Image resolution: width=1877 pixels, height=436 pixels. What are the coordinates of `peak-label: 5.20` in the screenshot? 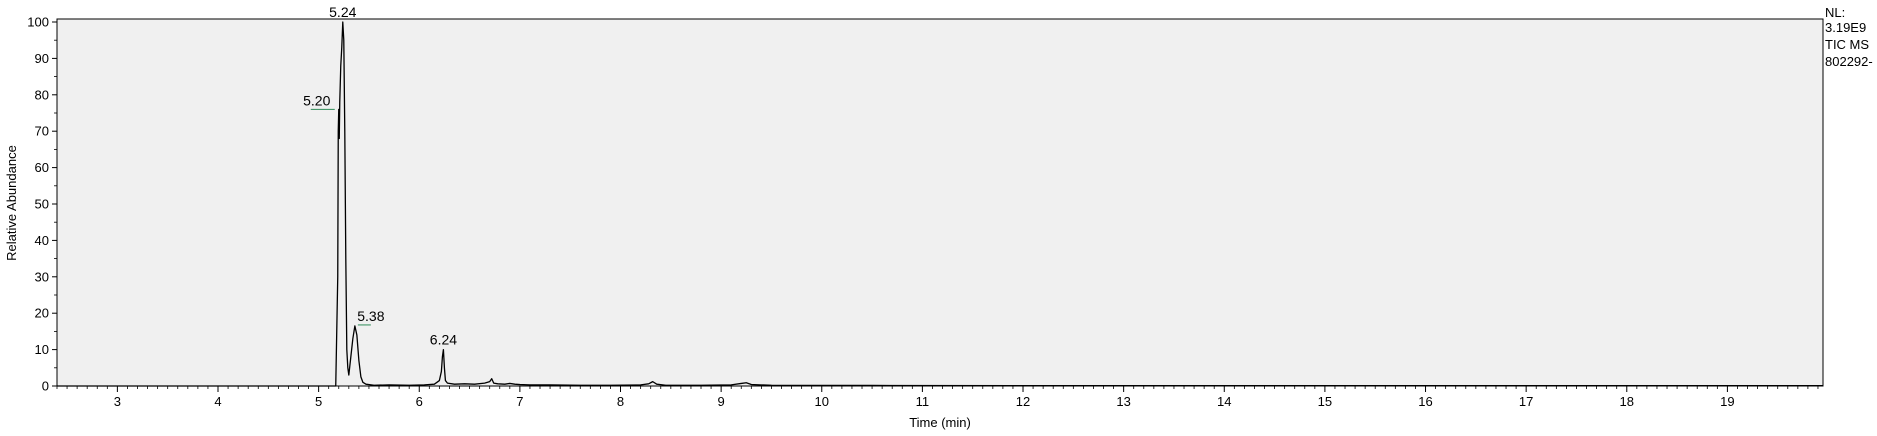 It's located at (316, 100).